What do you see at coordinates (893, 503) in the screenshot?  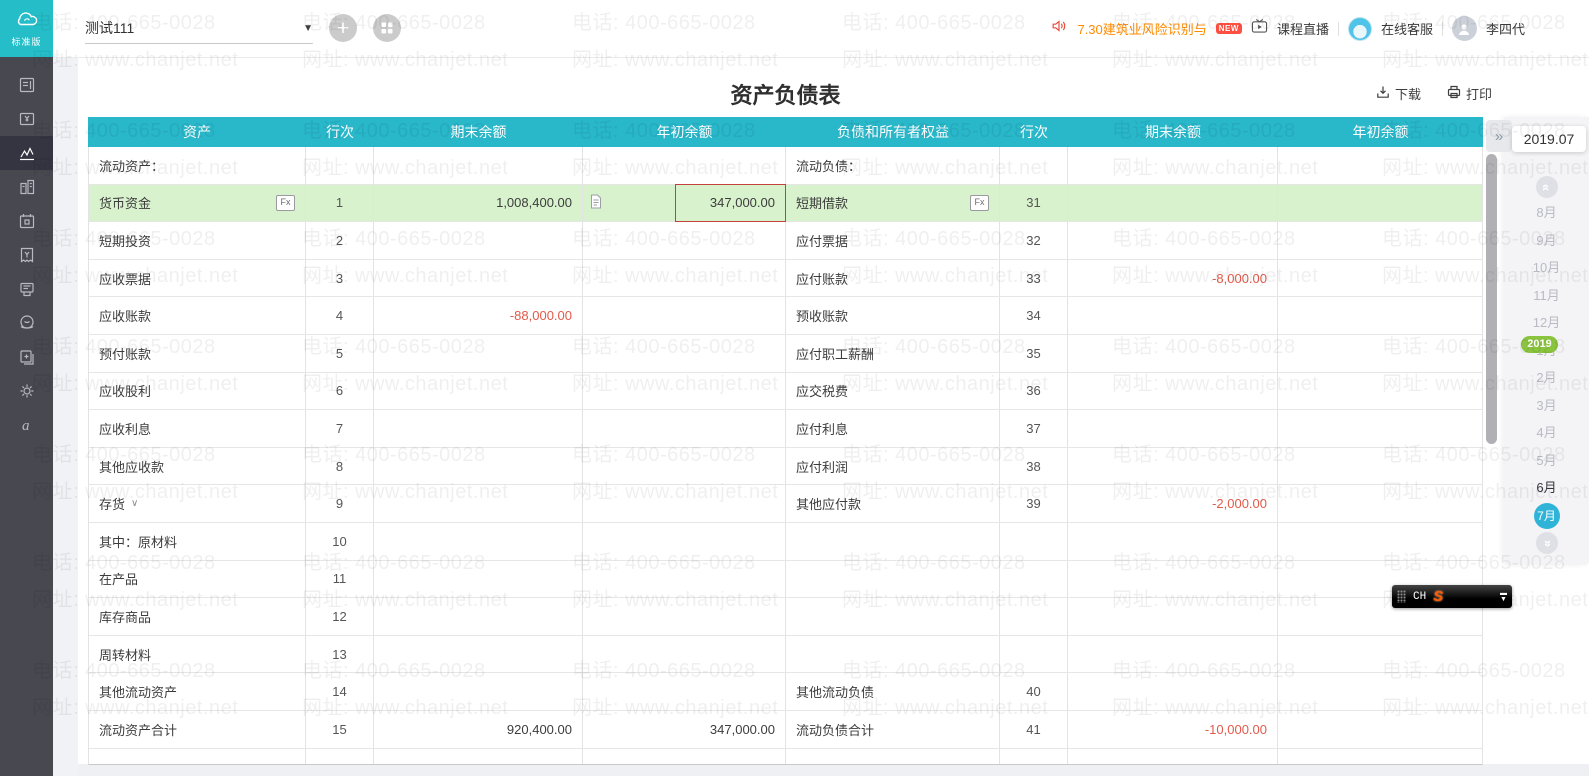 I see `account-name-cell: 其他应付款` at bounding box center [893, 503].